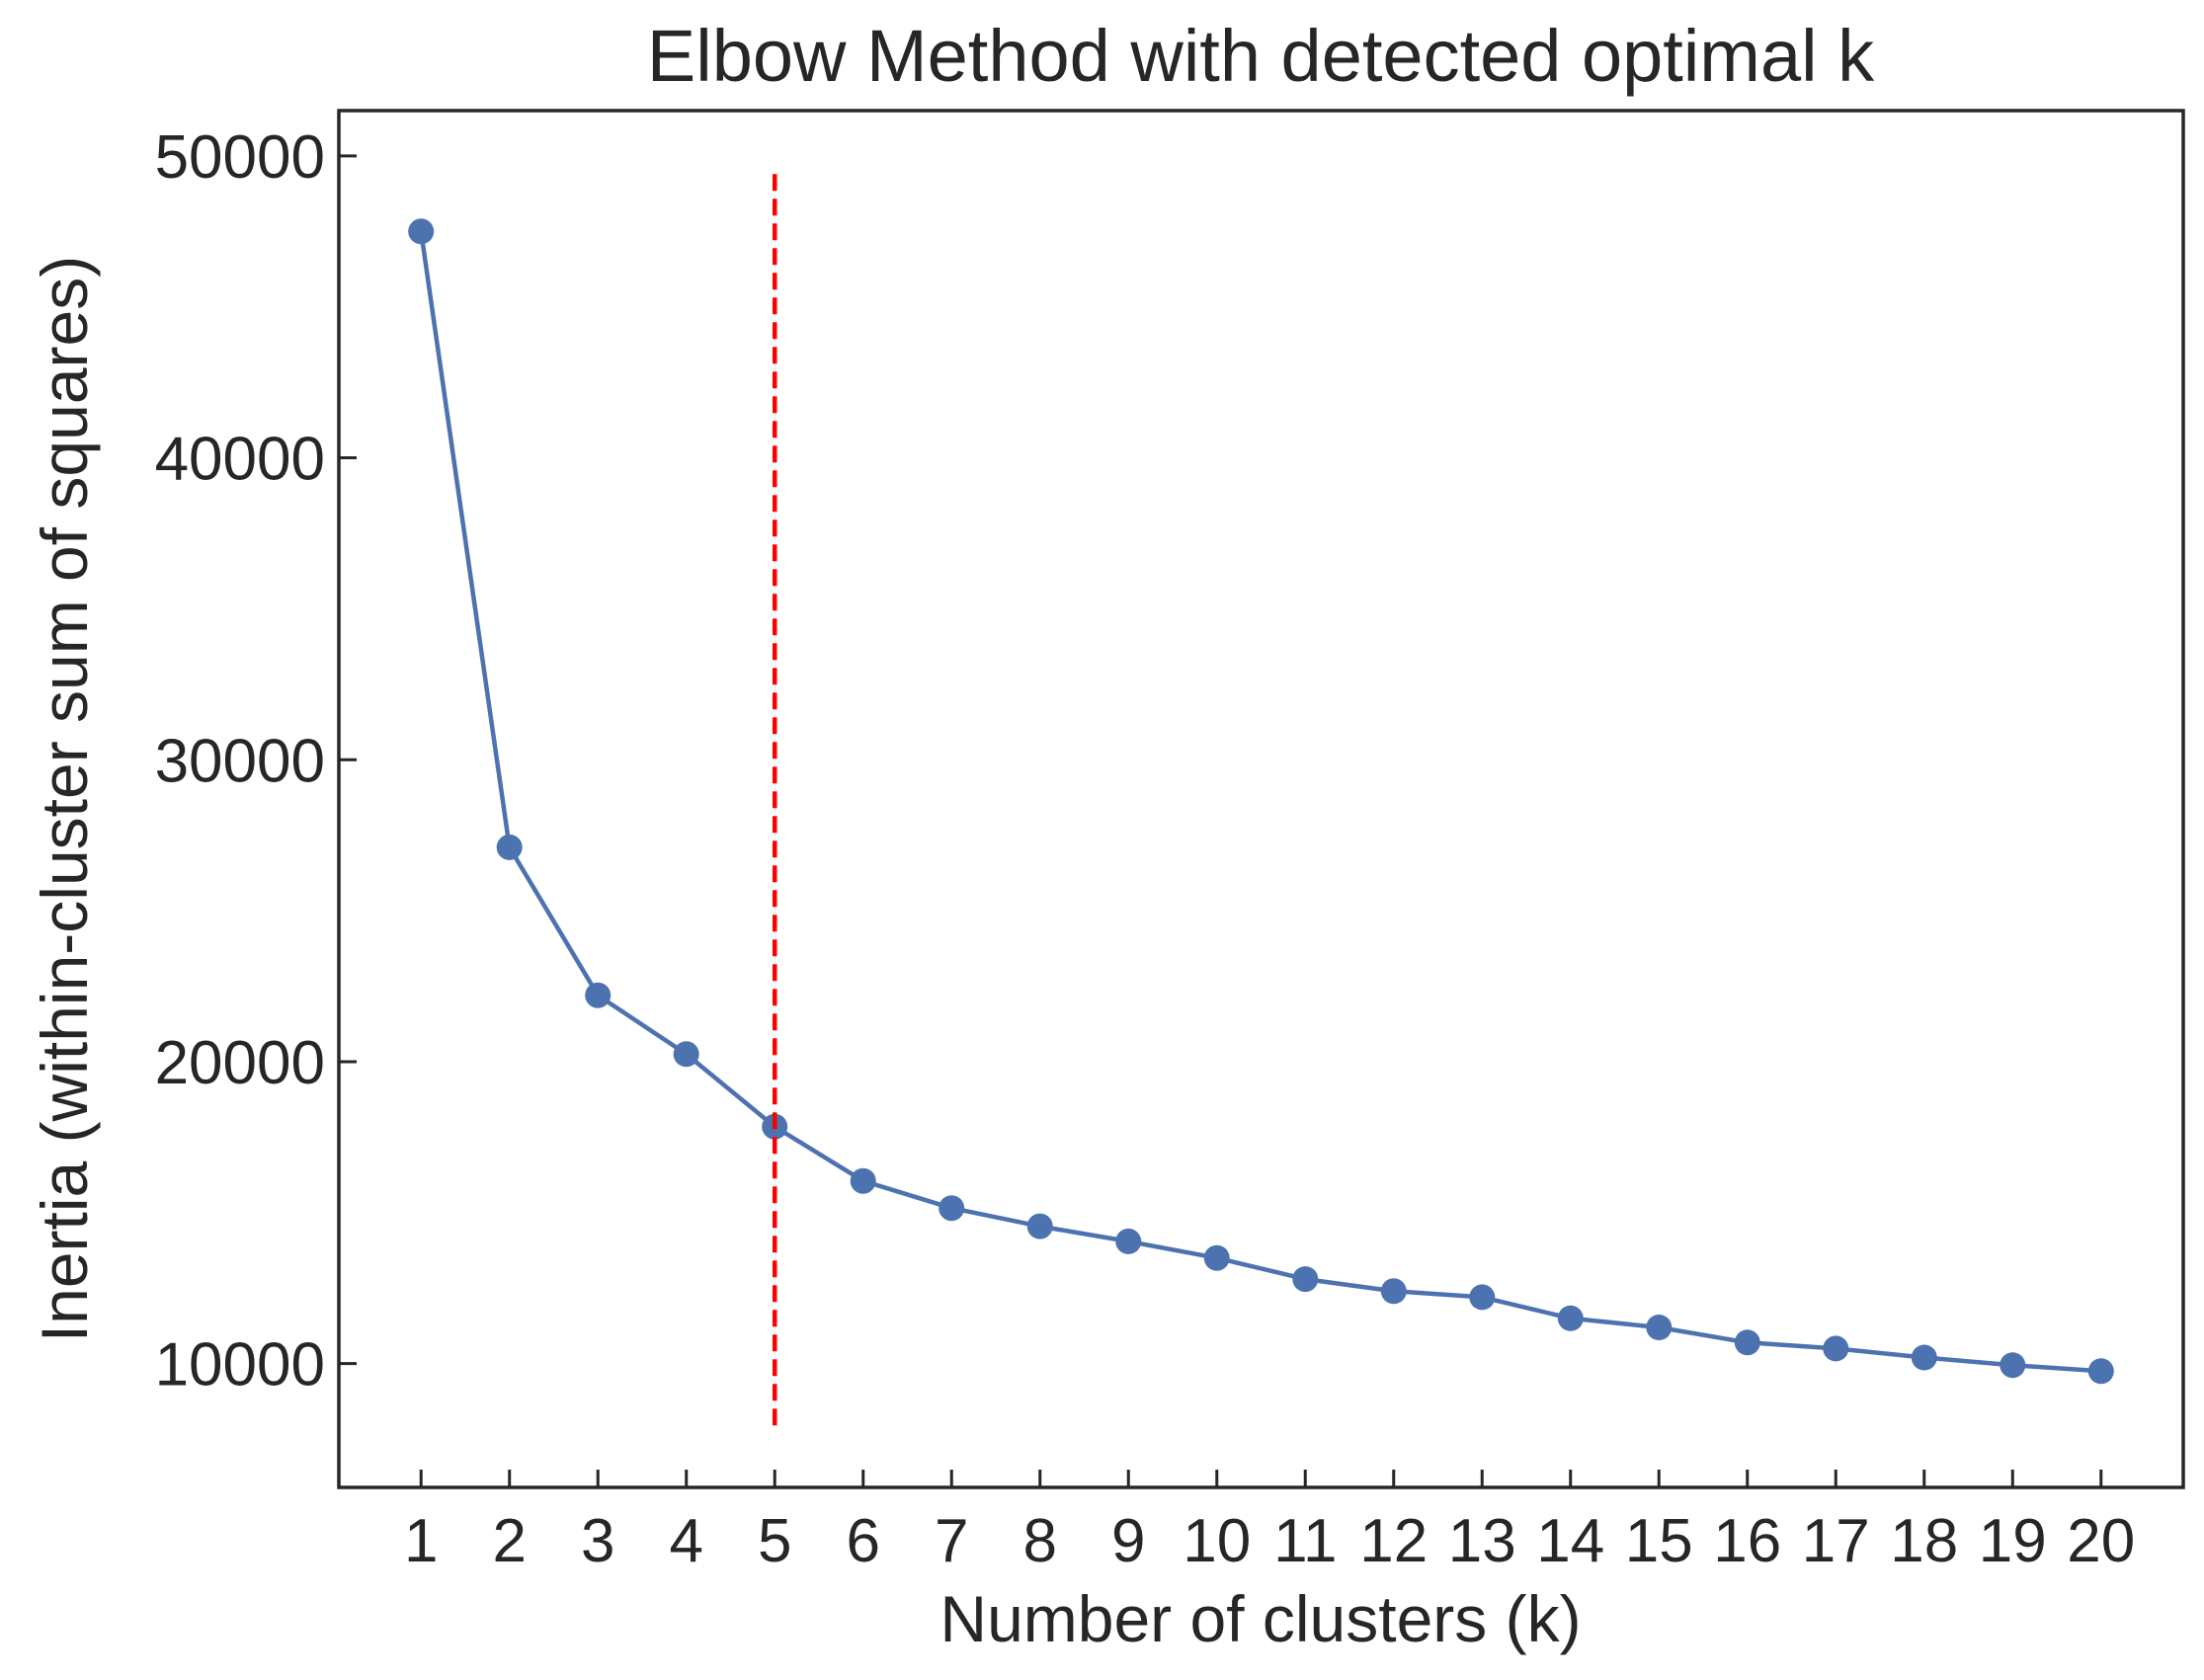  I want to click on x-tick-label: 11, so click(1305, 1541).